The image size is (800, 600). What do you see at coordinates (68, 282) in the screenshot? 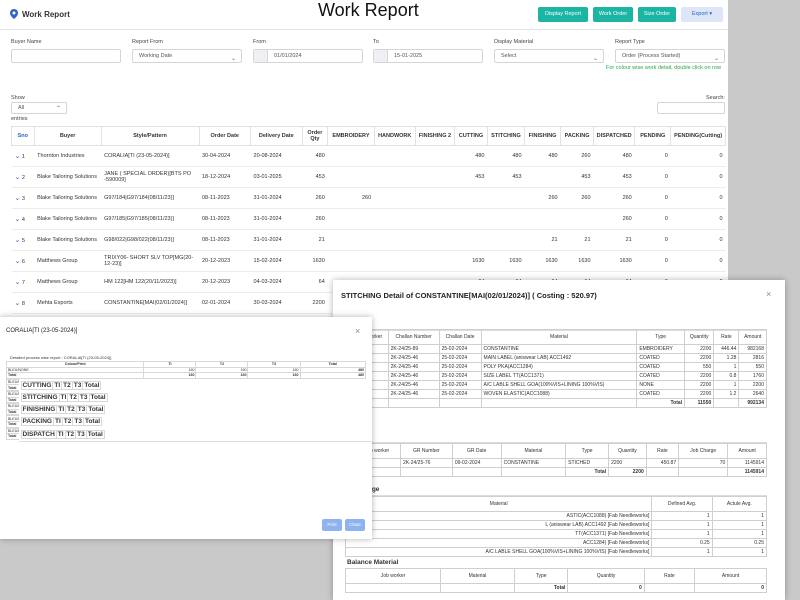
I see `cell-buyer: Matthews Group` at bounding box center [68, 282].